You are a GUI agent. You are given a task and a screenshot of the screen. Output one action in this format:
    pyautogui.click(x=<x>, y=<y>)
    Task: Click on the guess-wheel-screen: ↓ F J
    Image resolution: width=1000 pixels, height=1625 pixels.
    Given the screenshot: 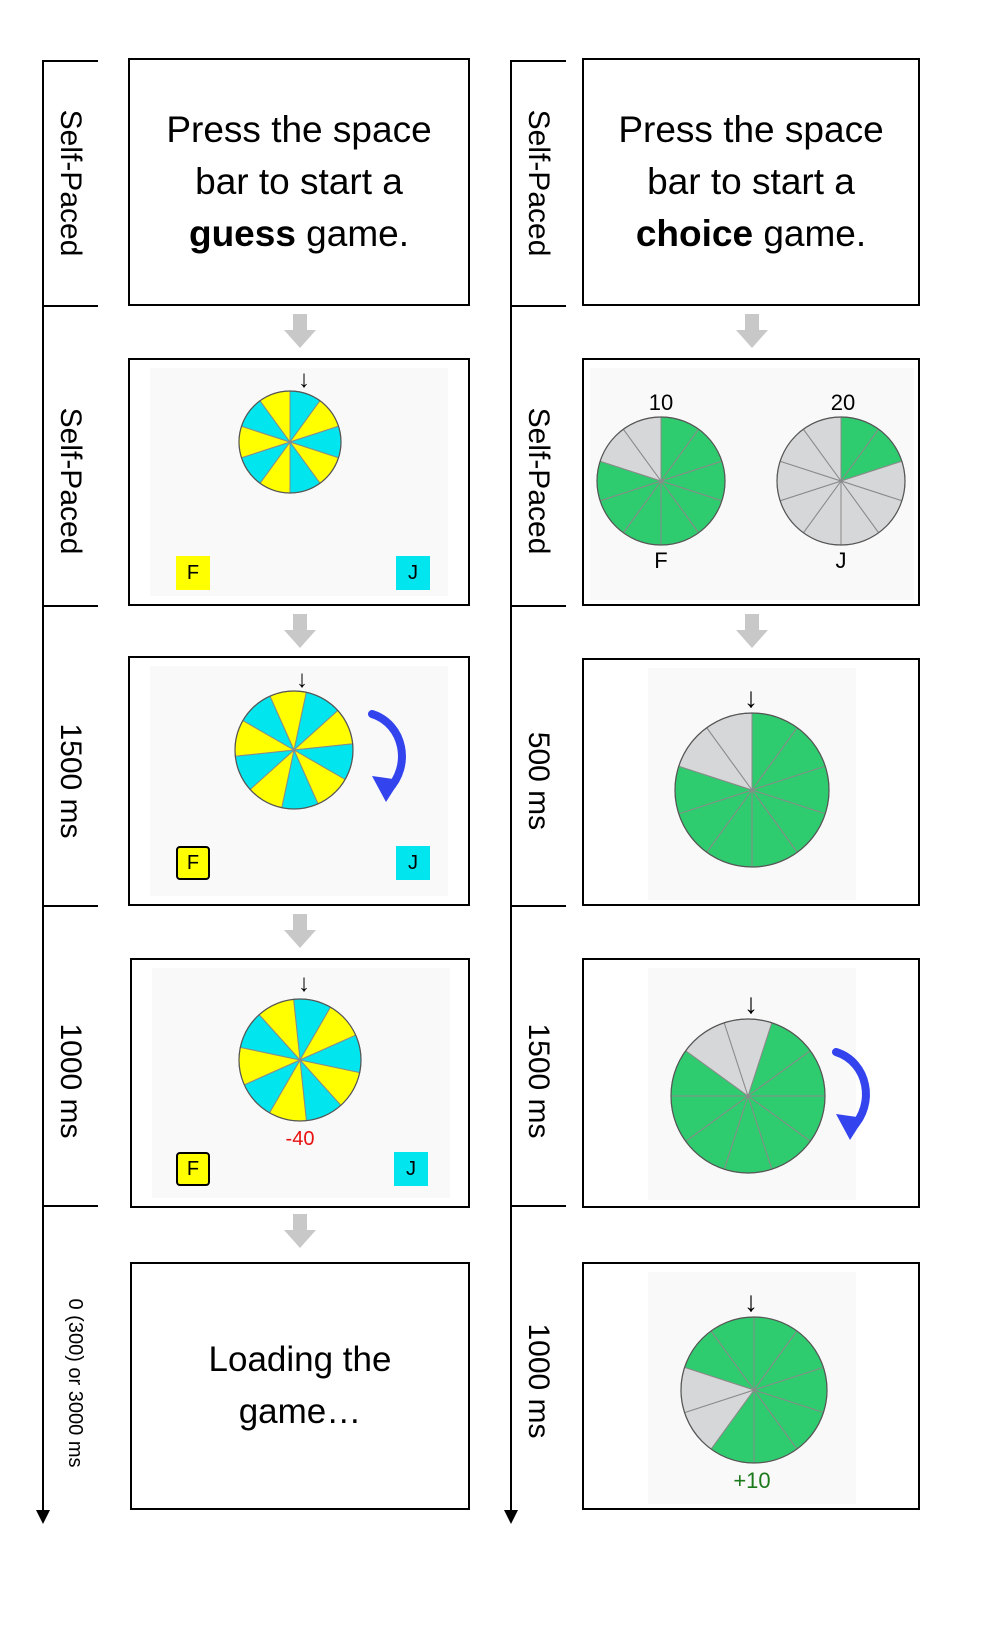 What is the action you would take?
    pyautogui.click(x=299, y=482)
    